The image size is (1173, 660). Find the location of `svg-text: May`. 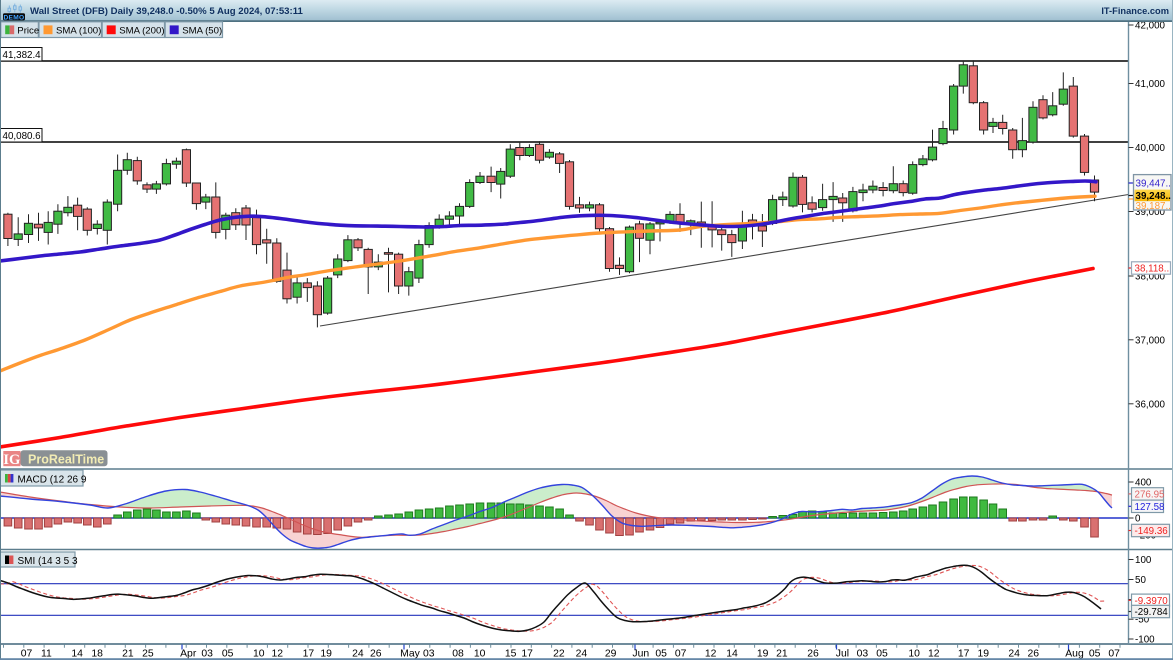

svg-text: May is located at coordinates (410, 653).